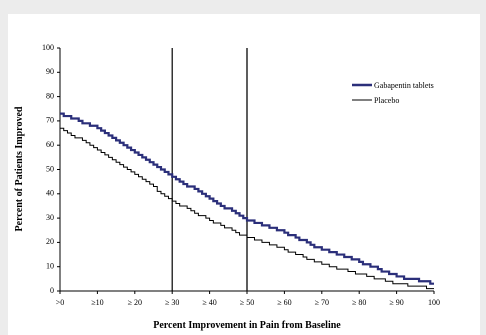 This screenshot has width=486, height=335. I want to click on x-tick-label: ≥ 40, so click(209, 302).